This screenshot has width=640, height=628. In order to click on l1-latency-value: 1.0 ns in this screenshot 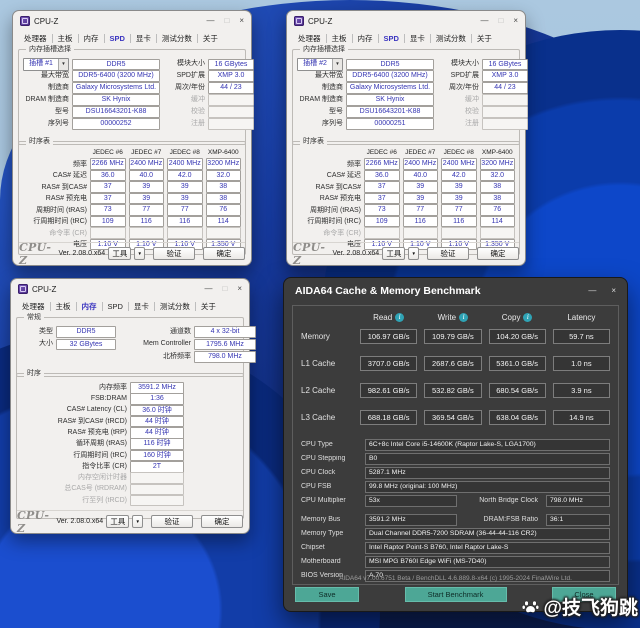, I will do `click(581, 363)`.